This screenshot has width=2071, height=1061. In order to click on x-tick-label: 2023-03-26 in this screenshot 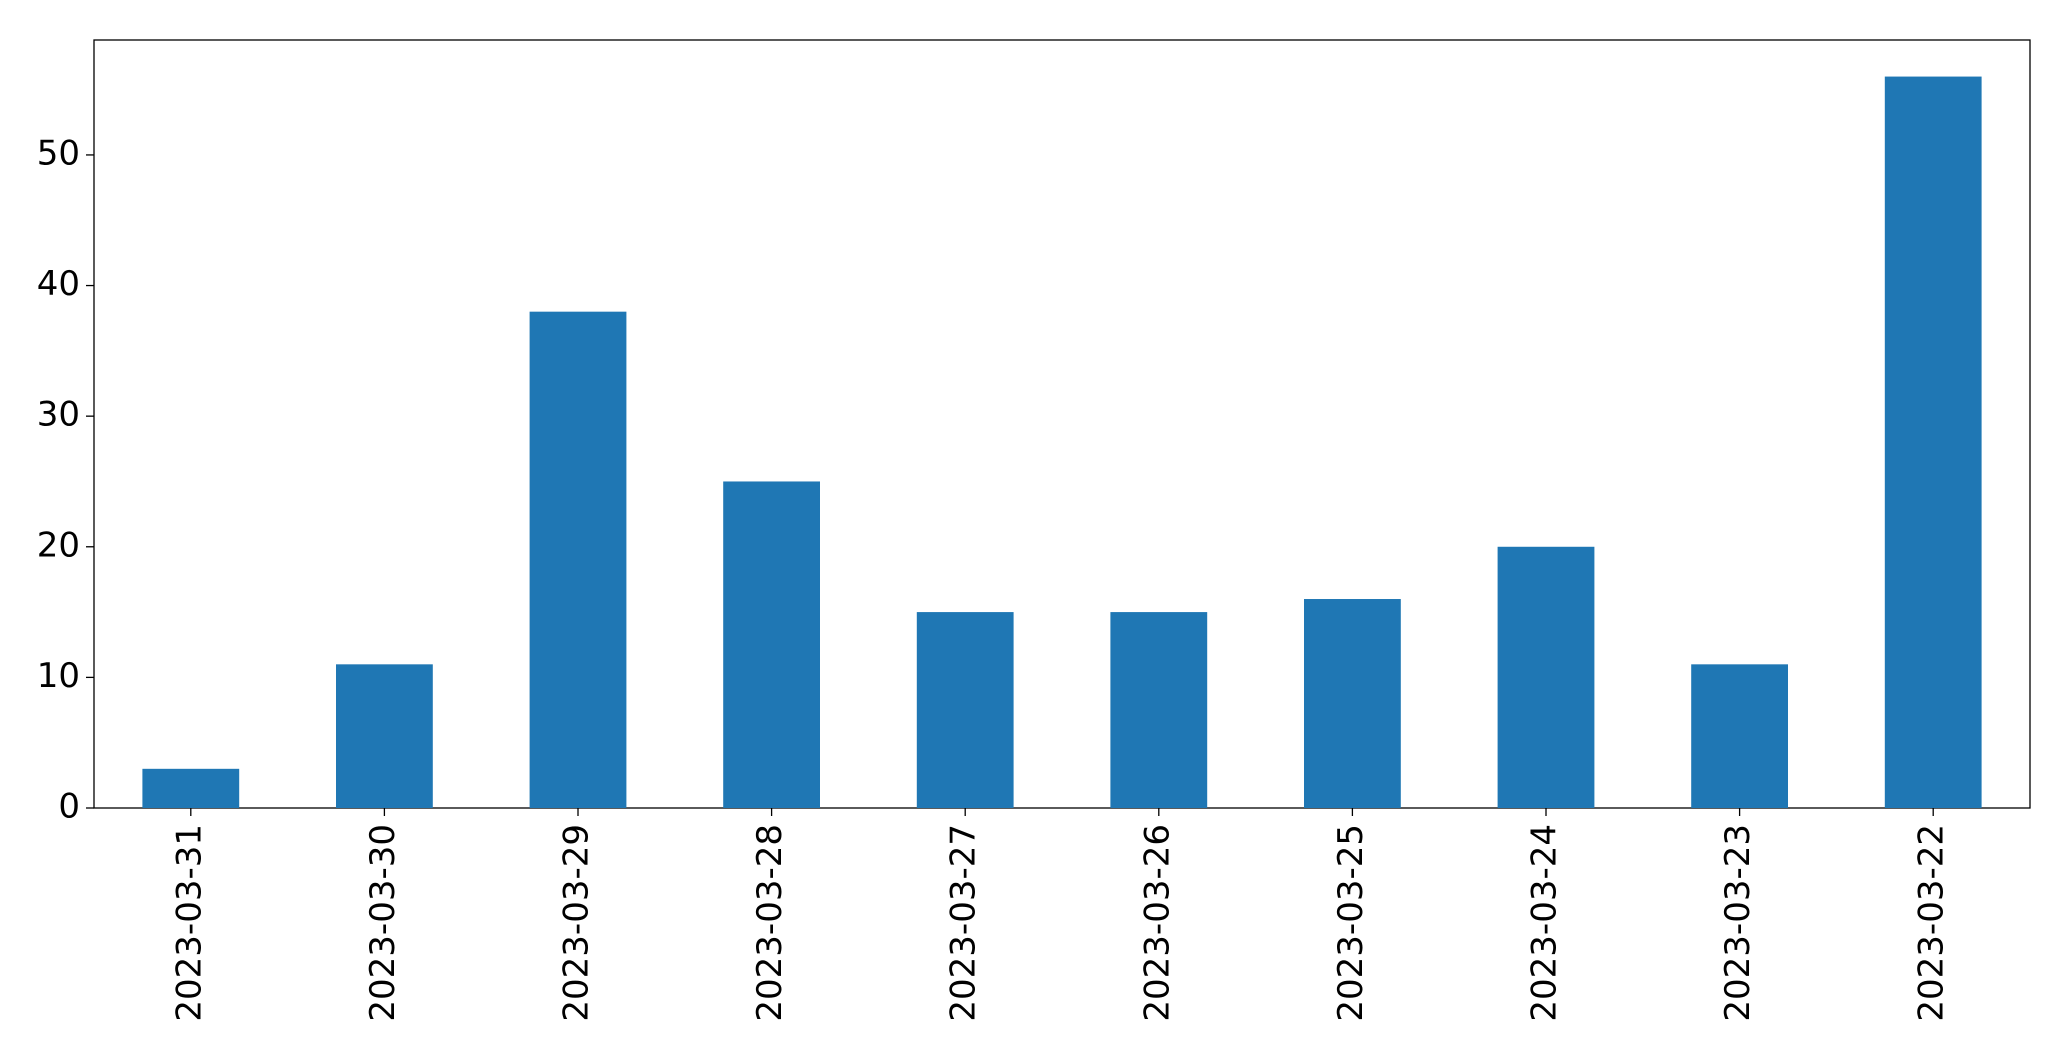, I will do `click(1157, 923)`.